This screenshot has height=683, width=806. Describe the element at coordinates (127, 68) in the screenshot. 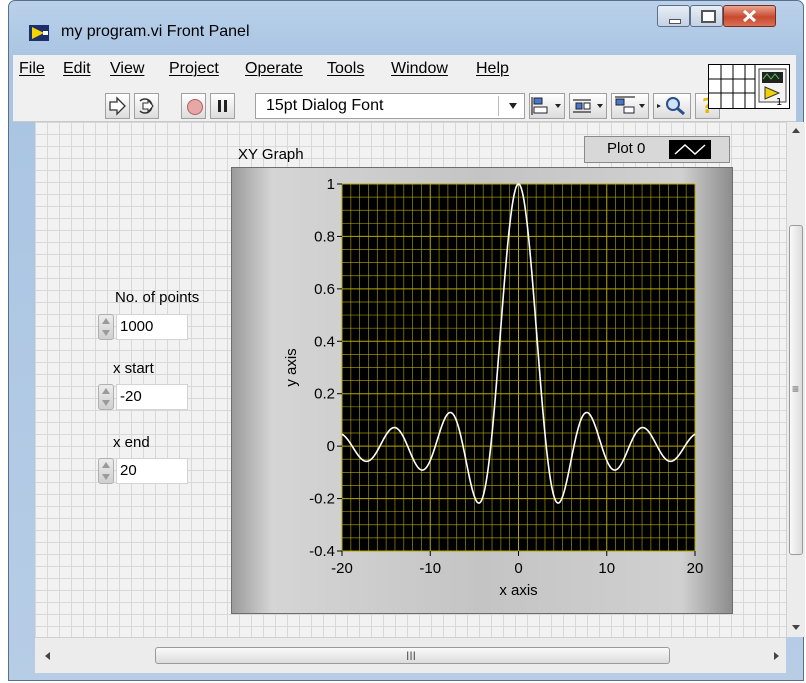

I see `menu-view: View` at that location.